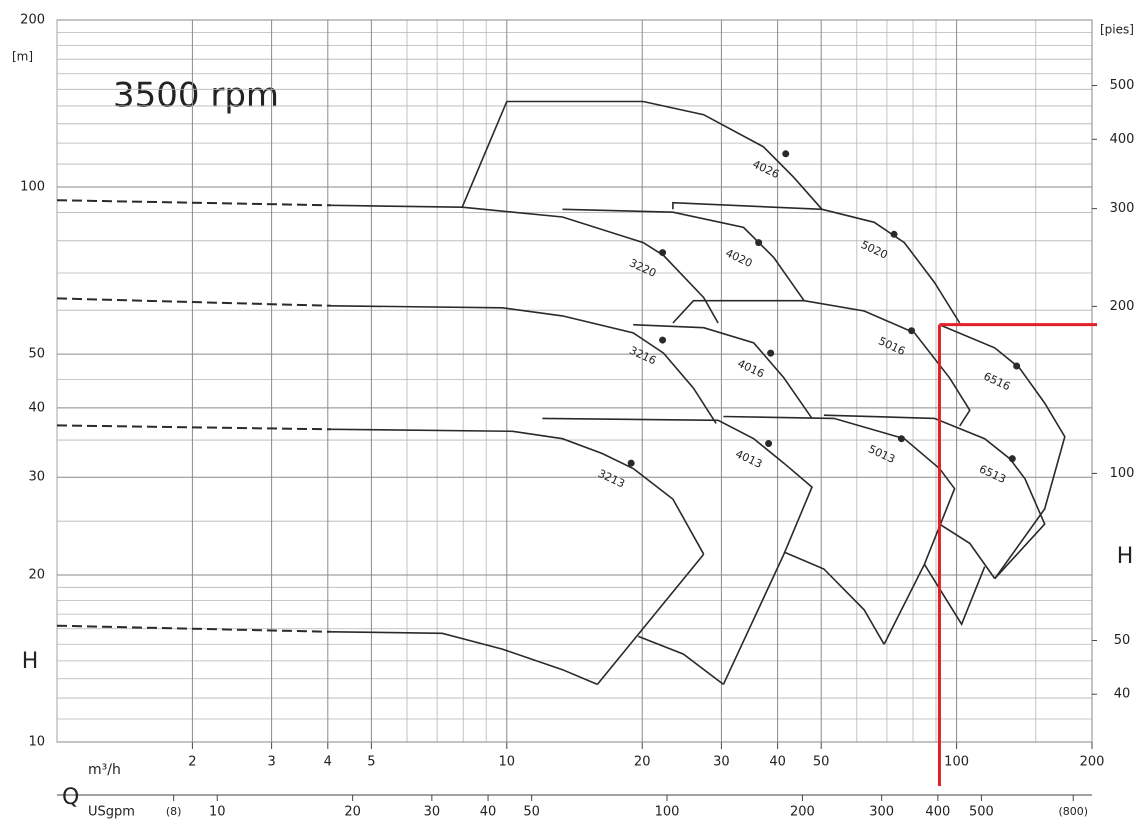 This screenshot has height=822, width=1146. Describe the element at coordinates (777, 762) in the screenshot. I see `x-tick-label: 40` at that location.